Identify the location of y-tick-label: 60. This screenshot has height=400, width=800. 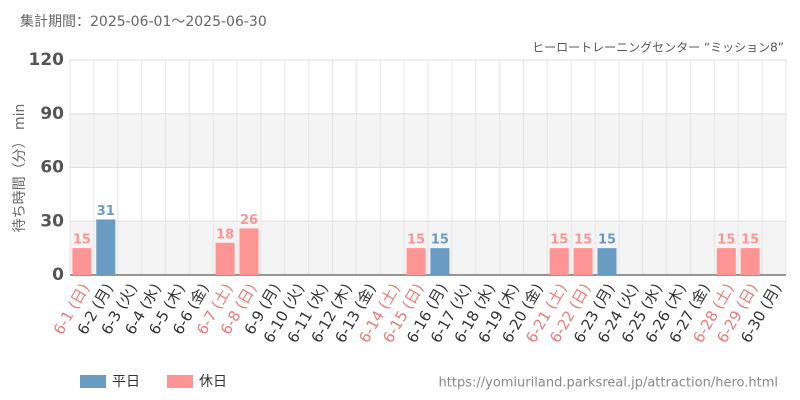
(52, 168).